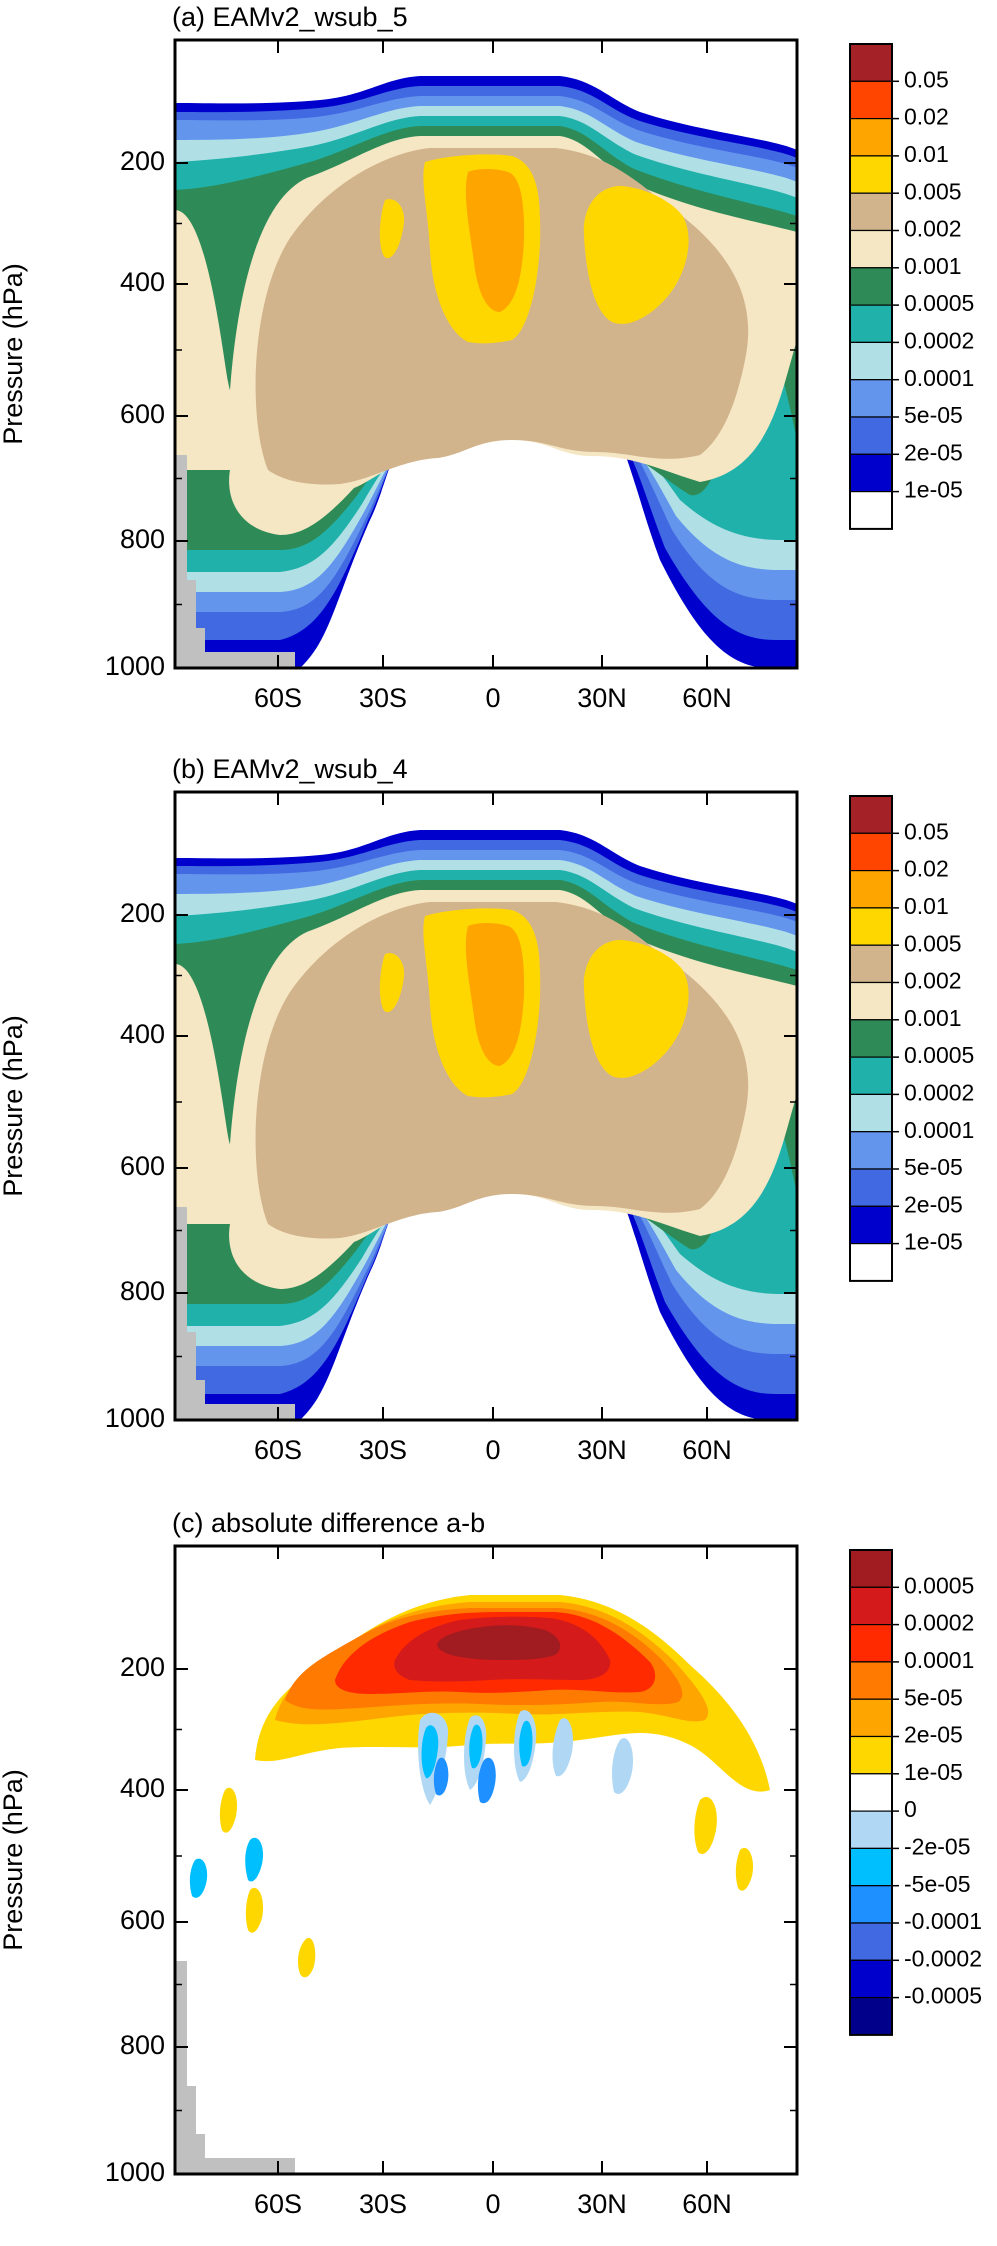 The height and width of the screenshot is (2246, 997). What do you see at coordinates (707, 698) in the screenshot?
I see `panel-a-xtick-60N: 60N` at bounding box center [707, 698].